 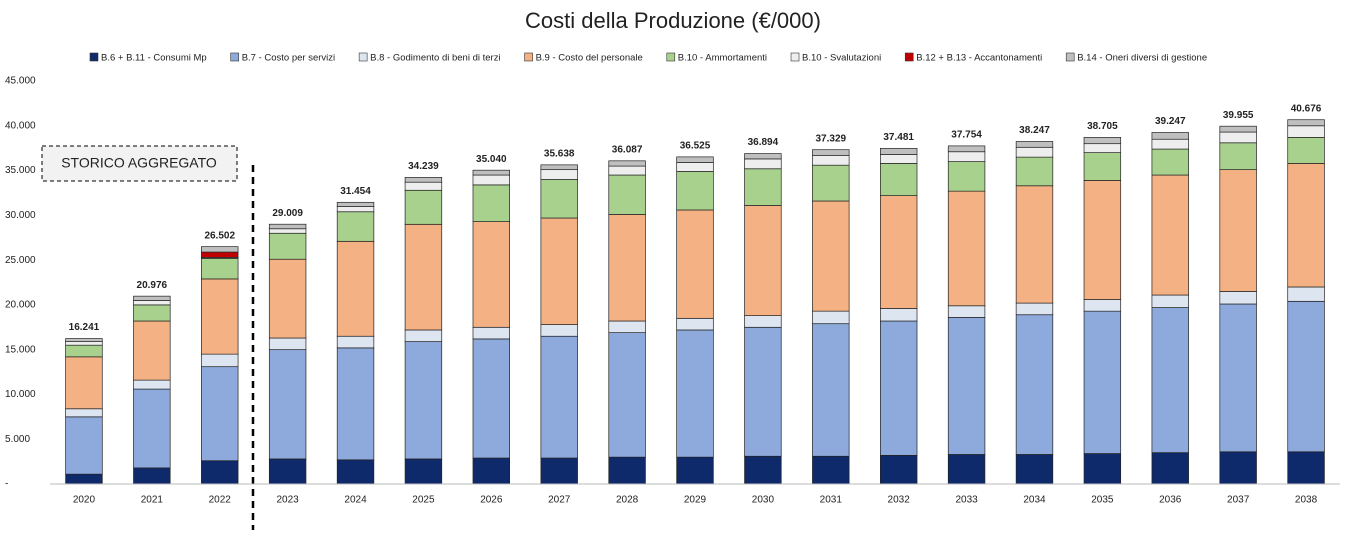 I want to click on y-tick-label: 15.000, so click(x=20, y=349).